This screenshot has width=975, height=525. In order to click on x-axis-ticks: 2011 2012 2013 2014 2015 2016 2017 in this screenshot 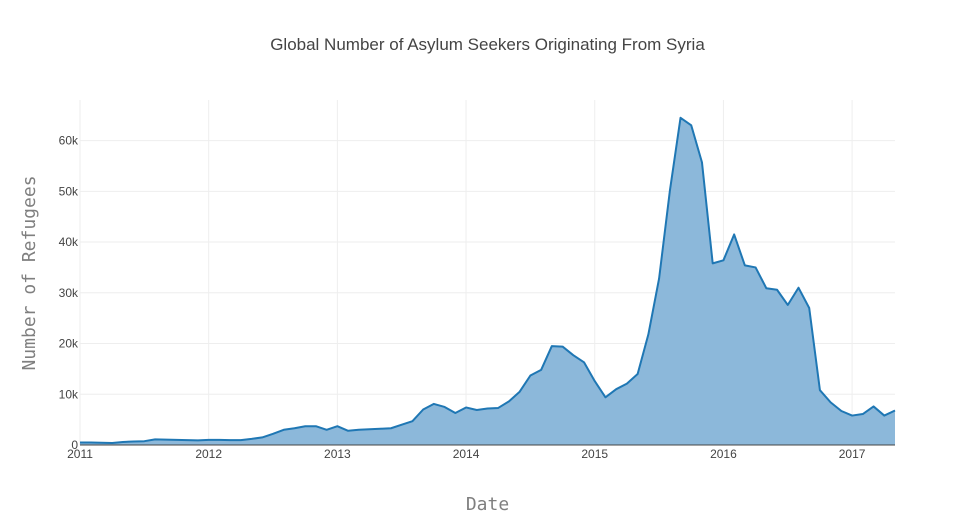, I will do `click(466, 454)`.